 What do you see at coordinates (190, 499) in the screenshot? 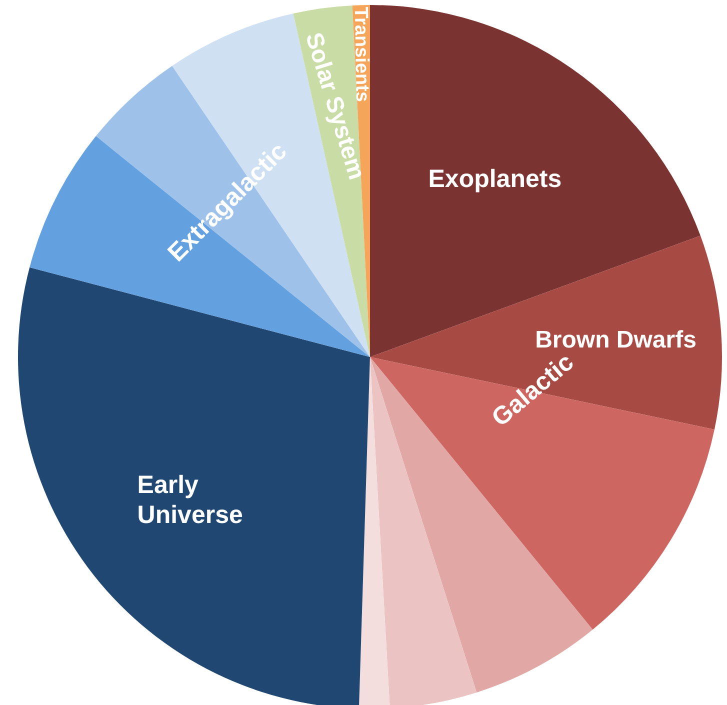
I see `slice-label: Early Universe` at bounding box center [190, 499].